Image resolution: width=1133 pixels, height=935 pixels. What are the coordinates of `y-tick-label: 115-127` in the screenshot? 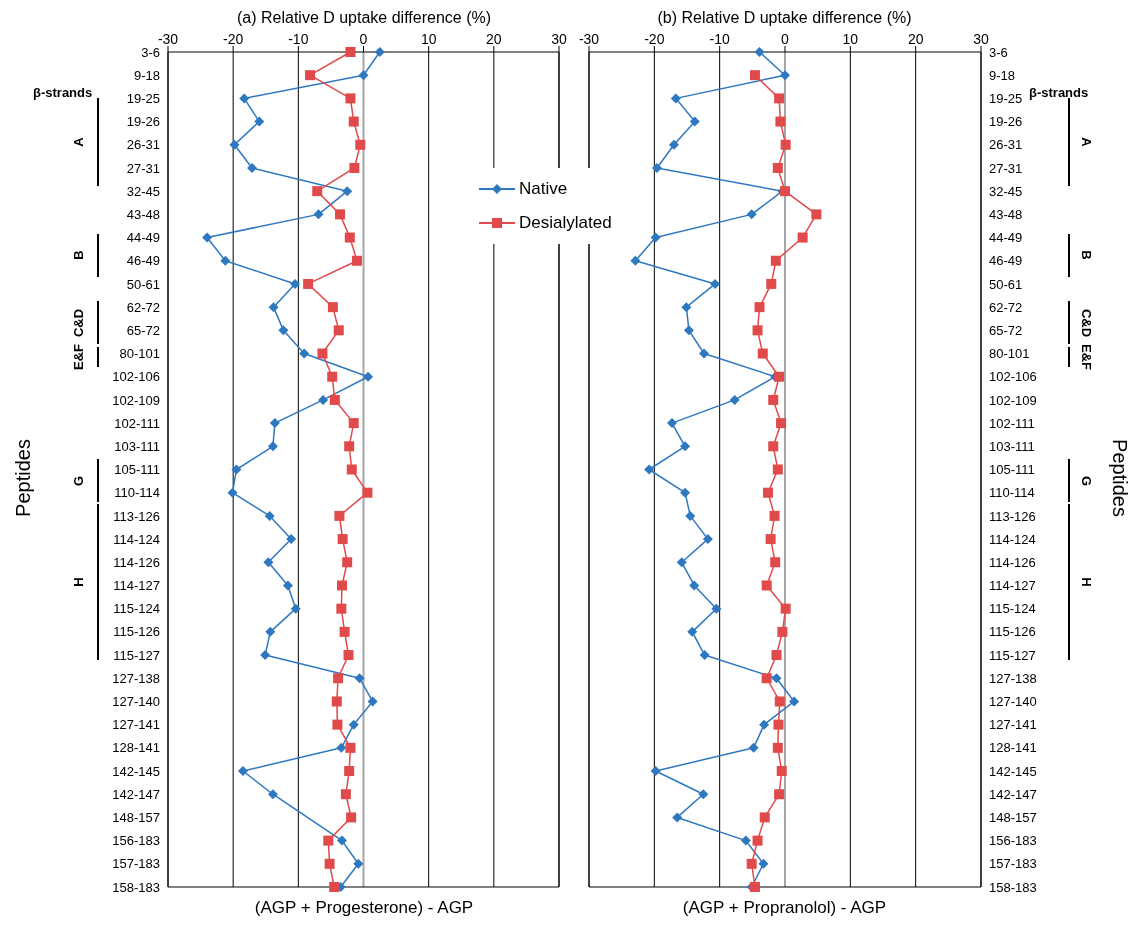 It's located at (136, 655).